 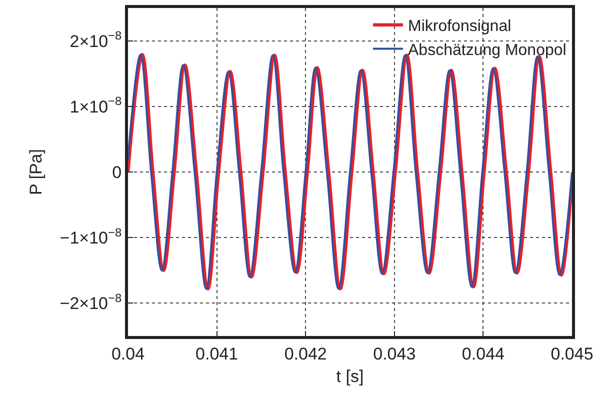 I want to click on x-tick-label: 0.042, so click(x=305, y=354).